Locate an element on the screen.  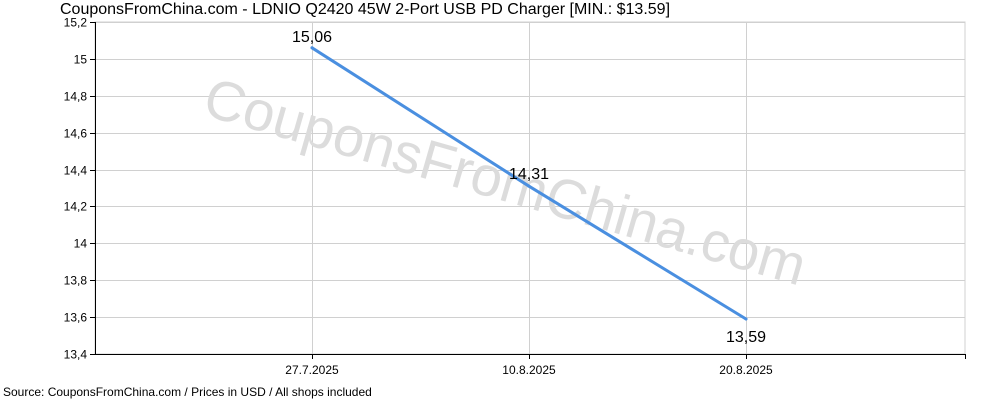
data-label: 14,31 is located at coordinates (529, 174).